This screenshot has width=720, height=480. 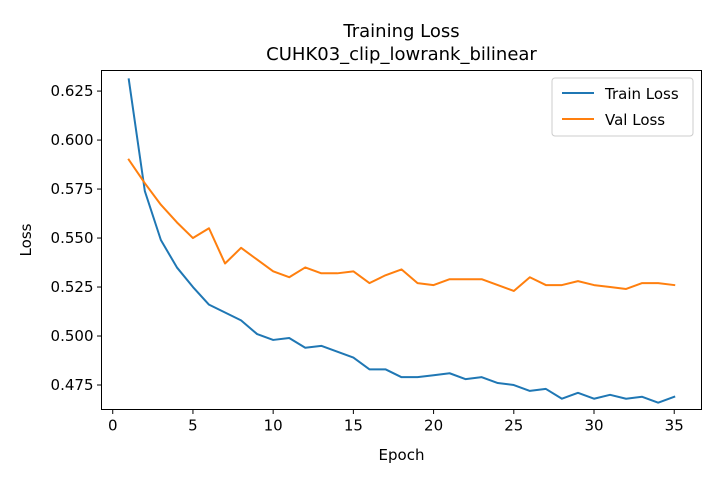 What do you see at coordinates (26, 239) in the screenshot?
I see `y-axis-label: Loss` at bounding box center [26, 239].